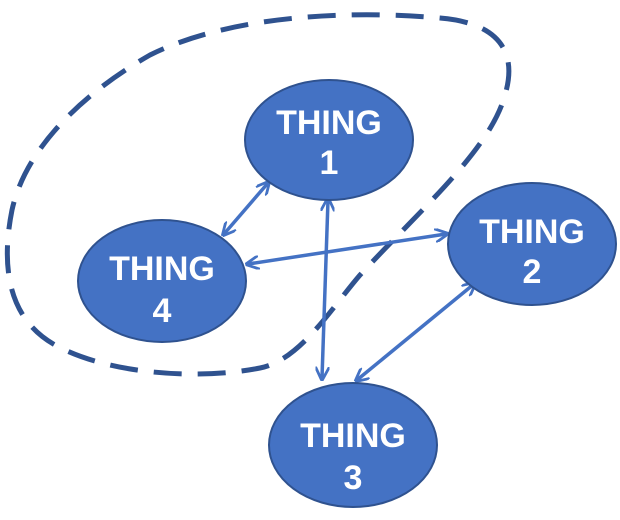 The width and height of the screenshot is (620, 520). I want to click on node-thing2: THING 2, so click(532, 244).